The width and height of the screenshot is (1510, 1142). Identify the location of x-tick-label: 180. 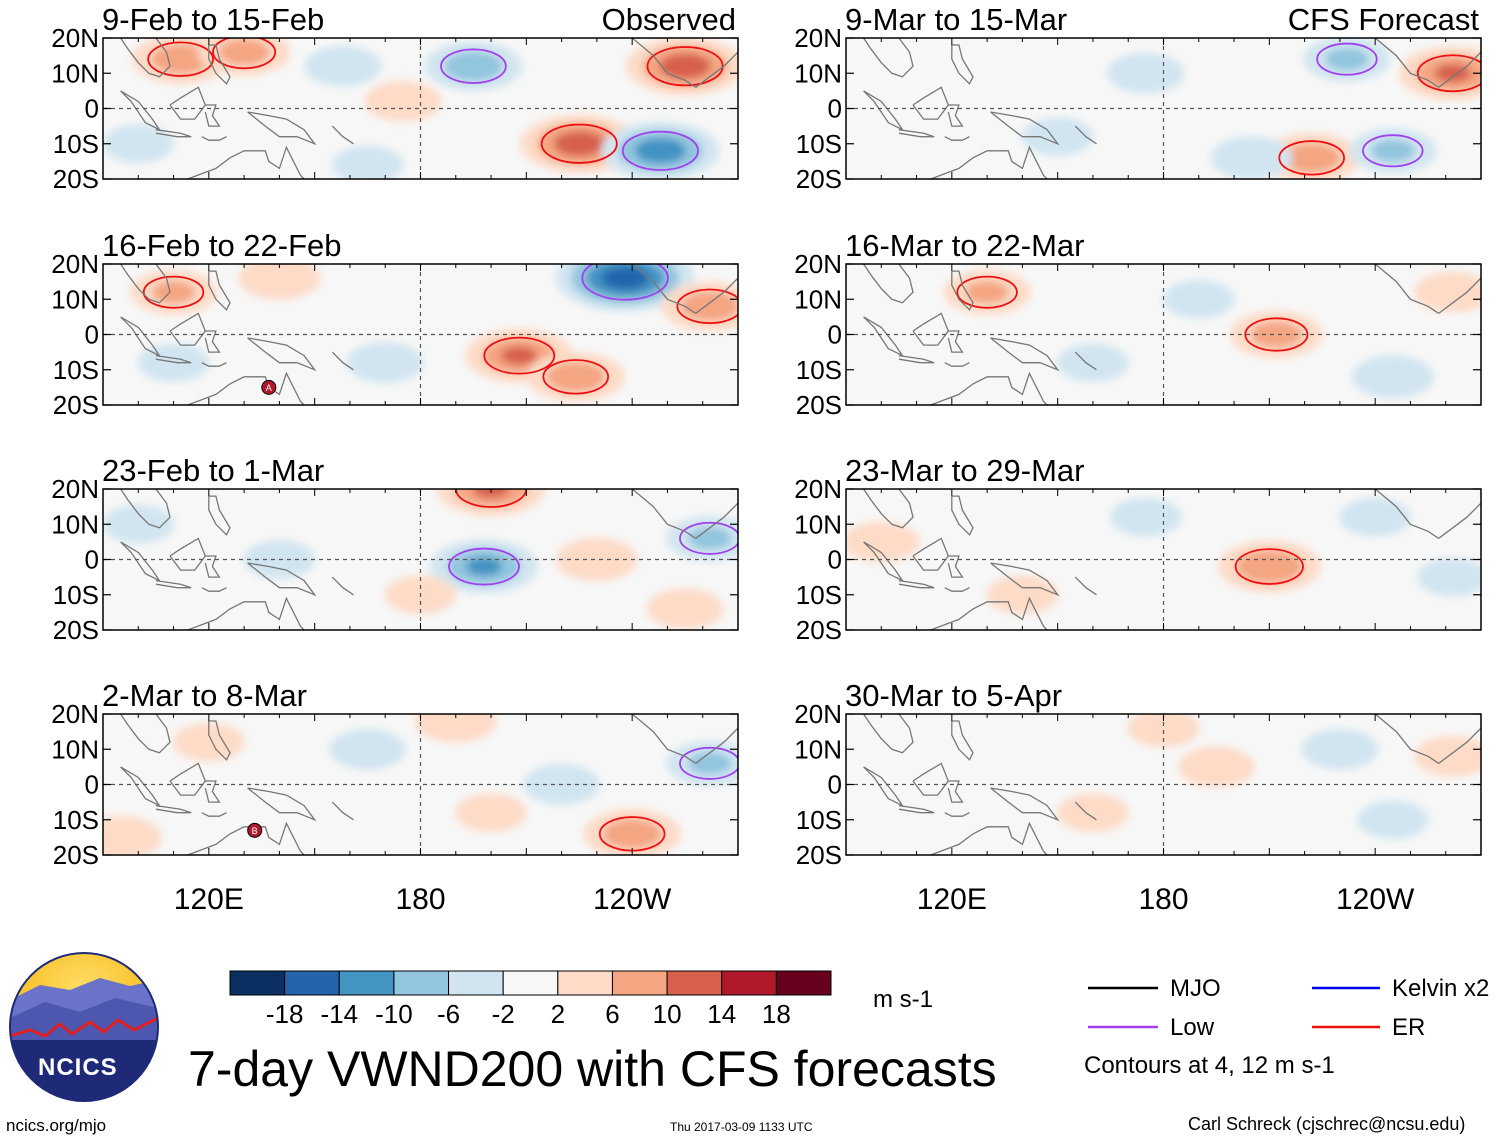
(1163, 899).